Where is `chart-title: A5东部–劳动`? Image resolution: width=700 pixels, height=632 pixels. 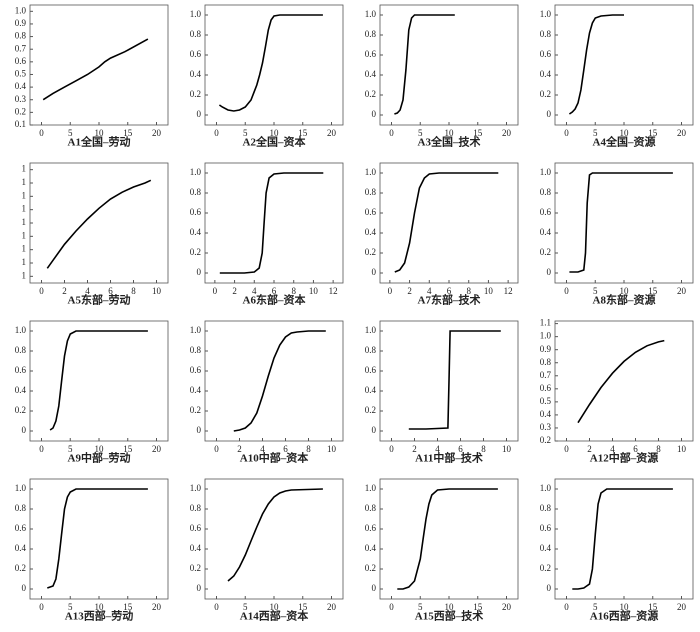 chart-title: A5东部–劳动 is located at coordinates (99, 300).